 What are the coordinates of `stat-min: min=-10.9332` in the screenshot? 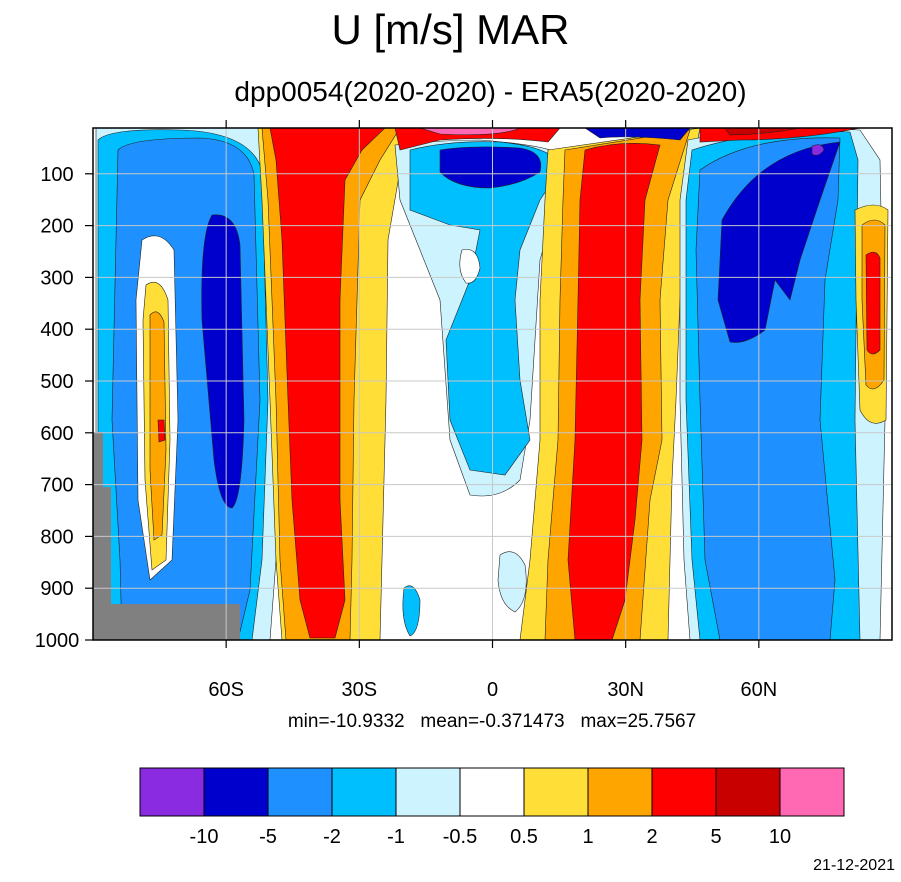 It's located at (346, 721).